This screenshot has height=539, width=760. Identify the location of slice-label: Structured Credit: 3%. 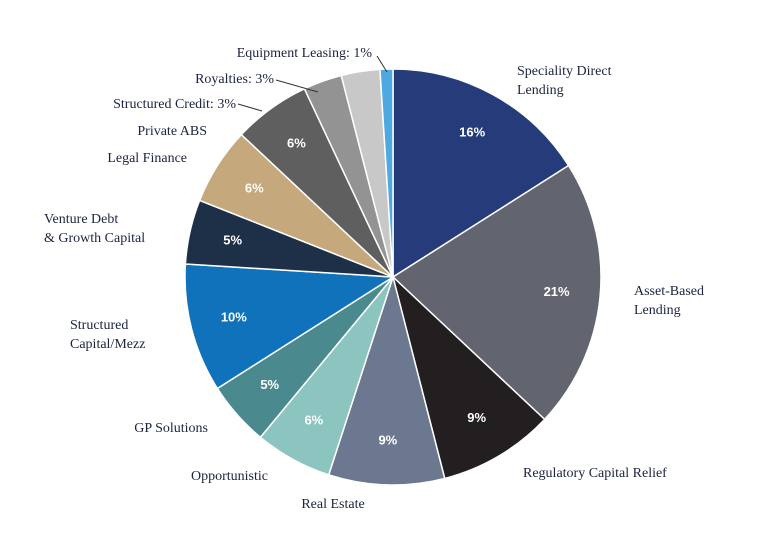
(174, 104).